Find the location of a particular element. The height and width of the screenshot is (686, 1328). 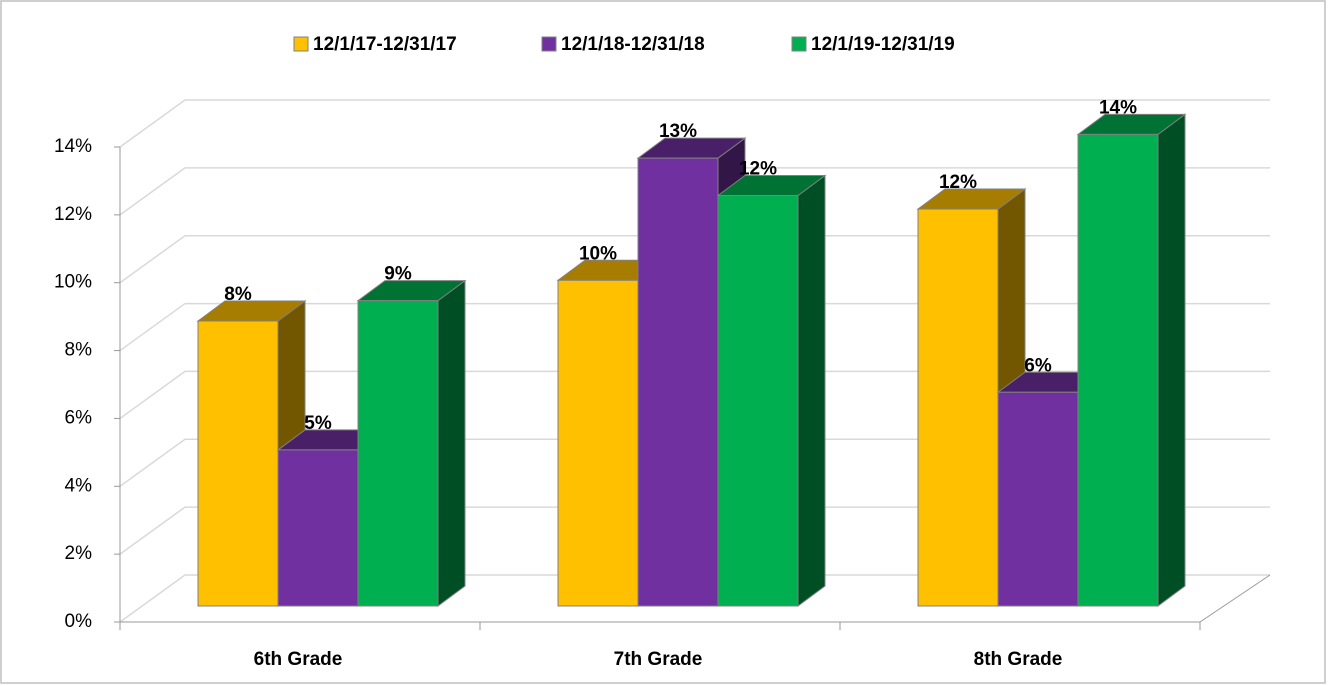

y-tick-label: 8% is located at coordinates (79, 350).